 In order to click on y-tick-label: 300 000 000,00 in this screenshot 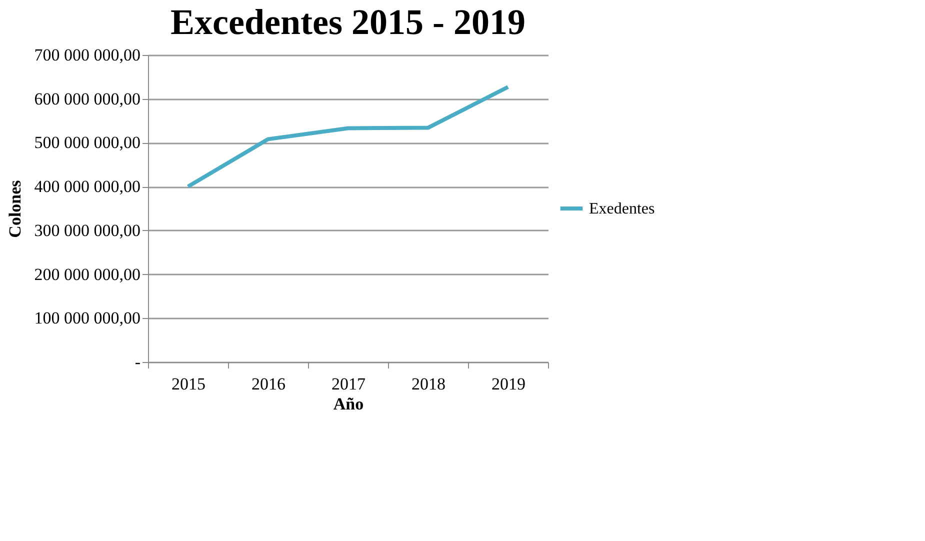, I will do `click(87, 230)`.